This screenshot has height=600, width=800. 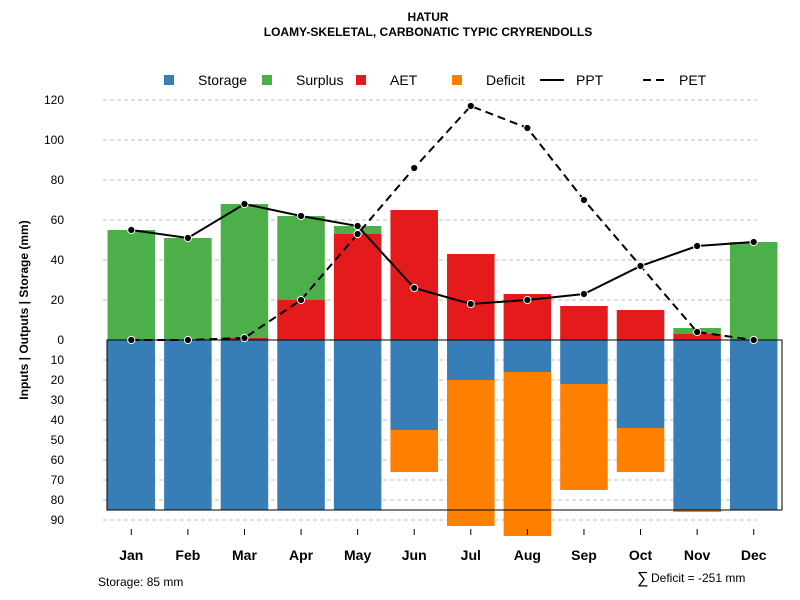 I want to click on y-tick-label: 0, so click(x=60, y=340).